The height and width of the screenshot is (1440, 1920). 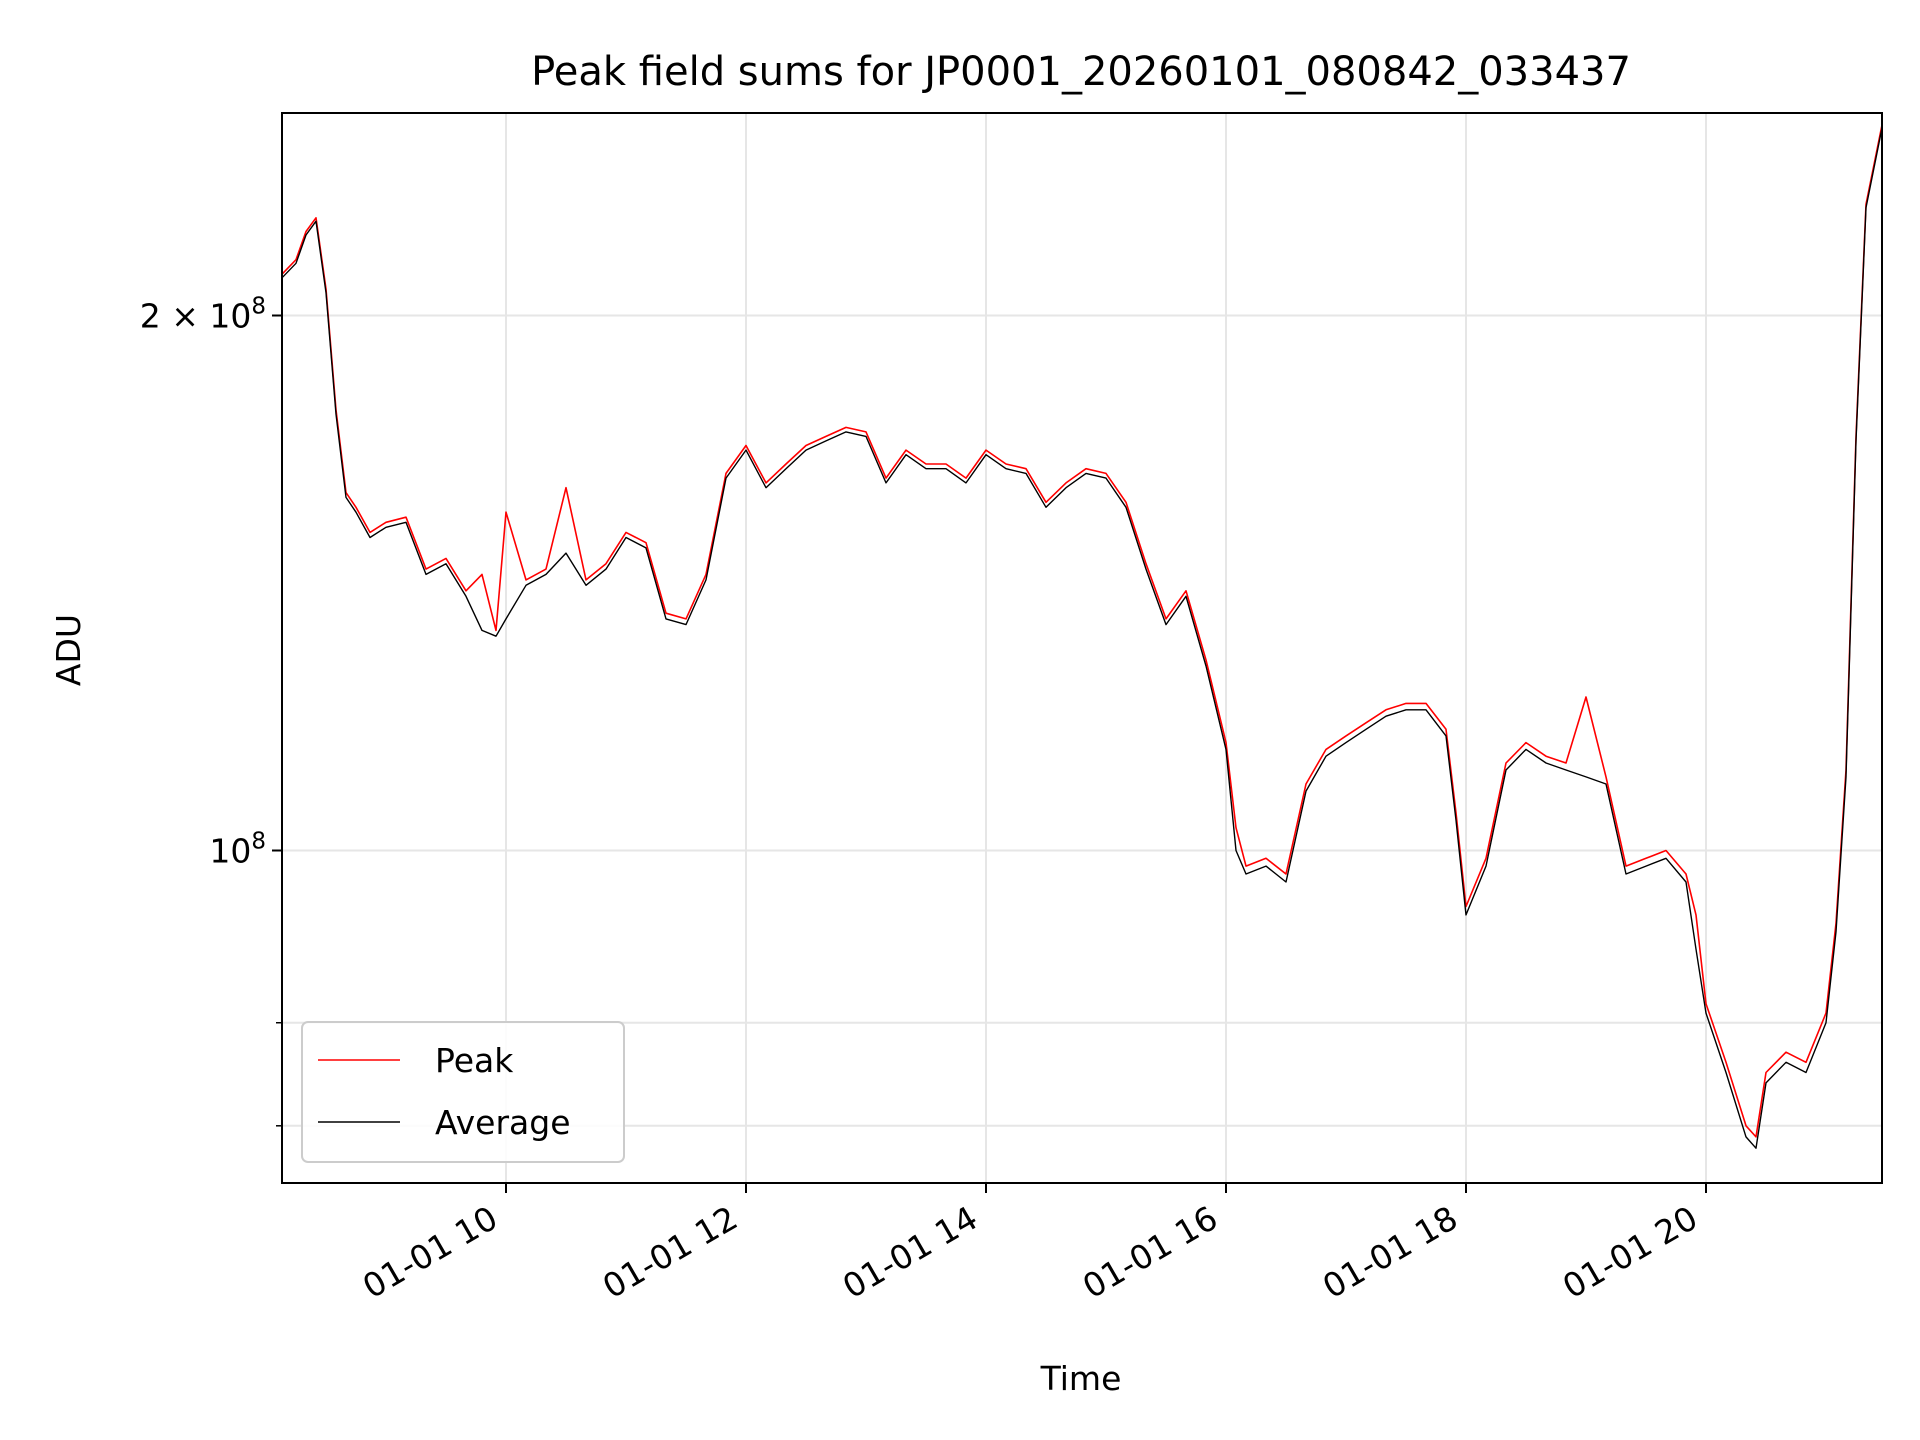 What do you see at coordinates (203, 315) in the screenshot?
I see `y-tick-label: 2 × 108` at bounding box center [203, 315].